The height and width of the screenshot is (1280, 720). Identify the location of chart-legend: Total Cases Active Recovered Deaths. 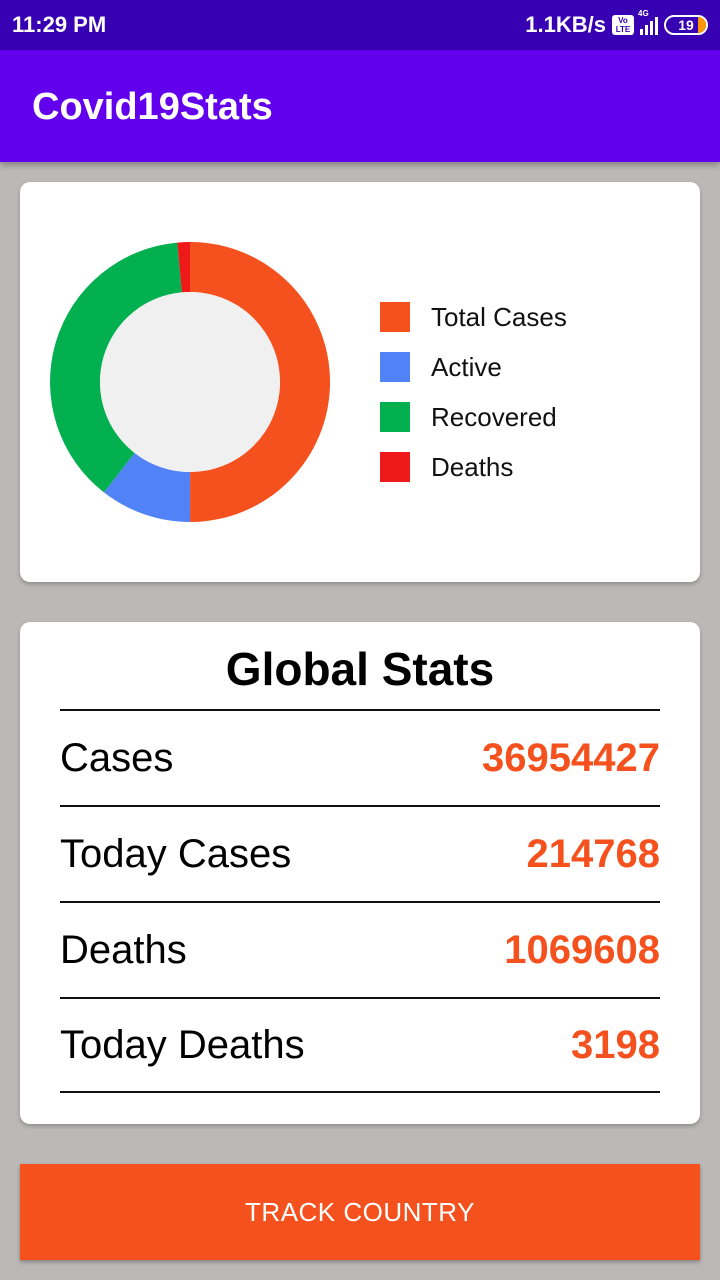
(473, 392).